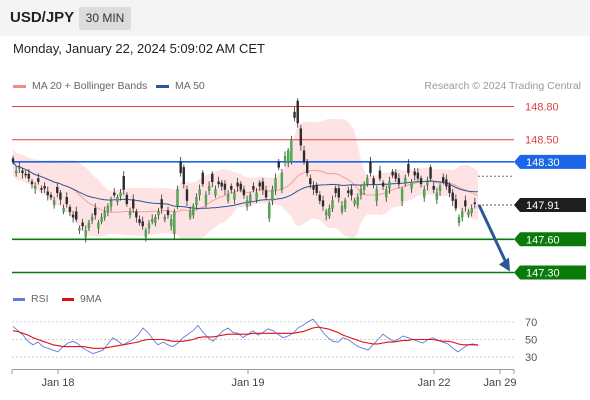 This screenshot has width=590, height=400. What do you see at coordinates (499, 383) in the screenshot?
I see `x-tick-label: Jan 29` at bounding box center [499, 383].